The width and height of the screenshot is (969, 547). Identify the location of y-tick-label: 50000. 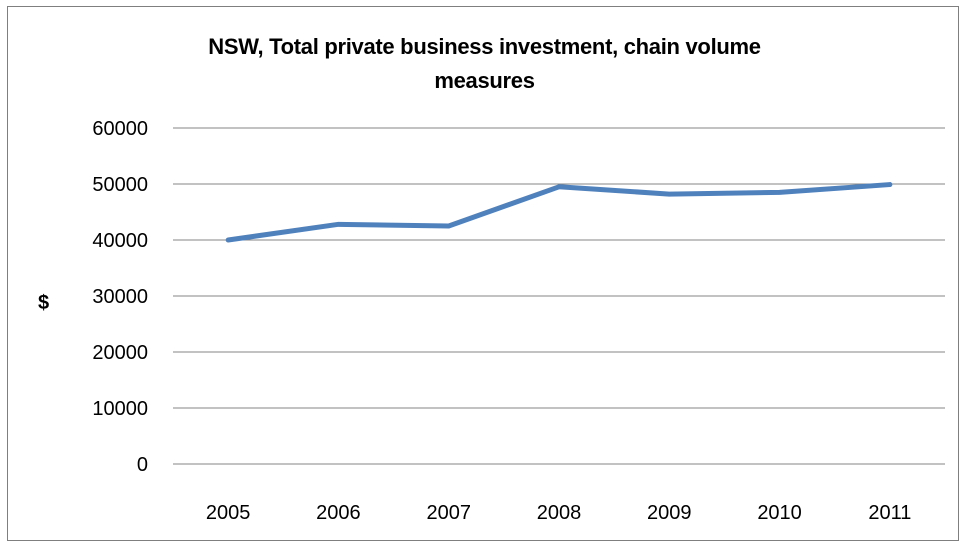
(120, 185).